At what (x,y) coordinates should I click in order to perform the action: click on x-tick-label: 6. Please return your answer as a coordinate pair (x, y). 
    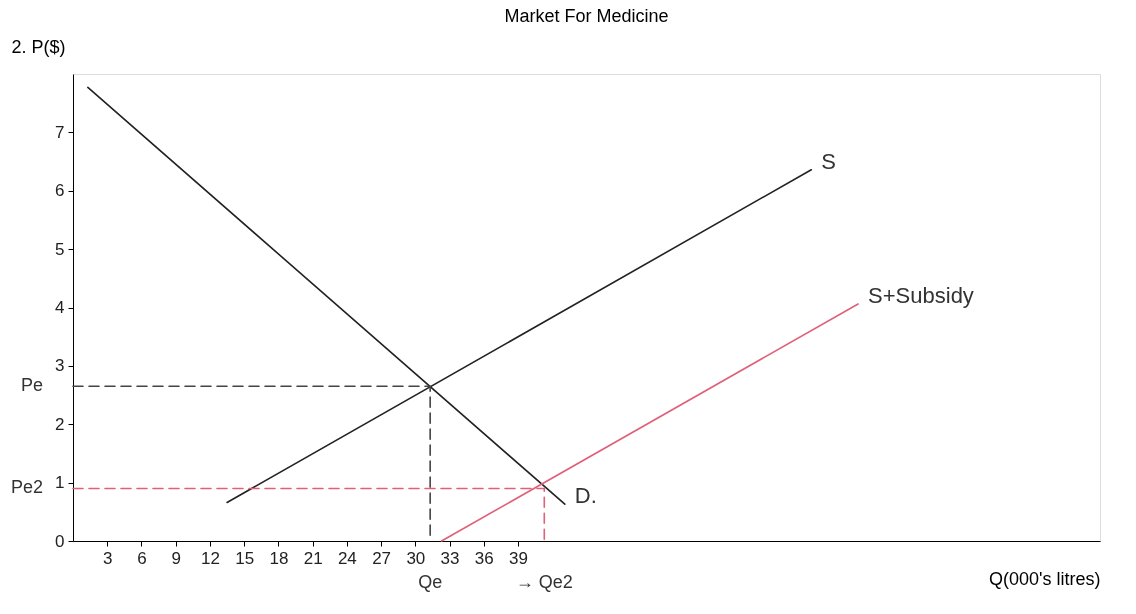
    Looking at the image, I should click on (142, 558).